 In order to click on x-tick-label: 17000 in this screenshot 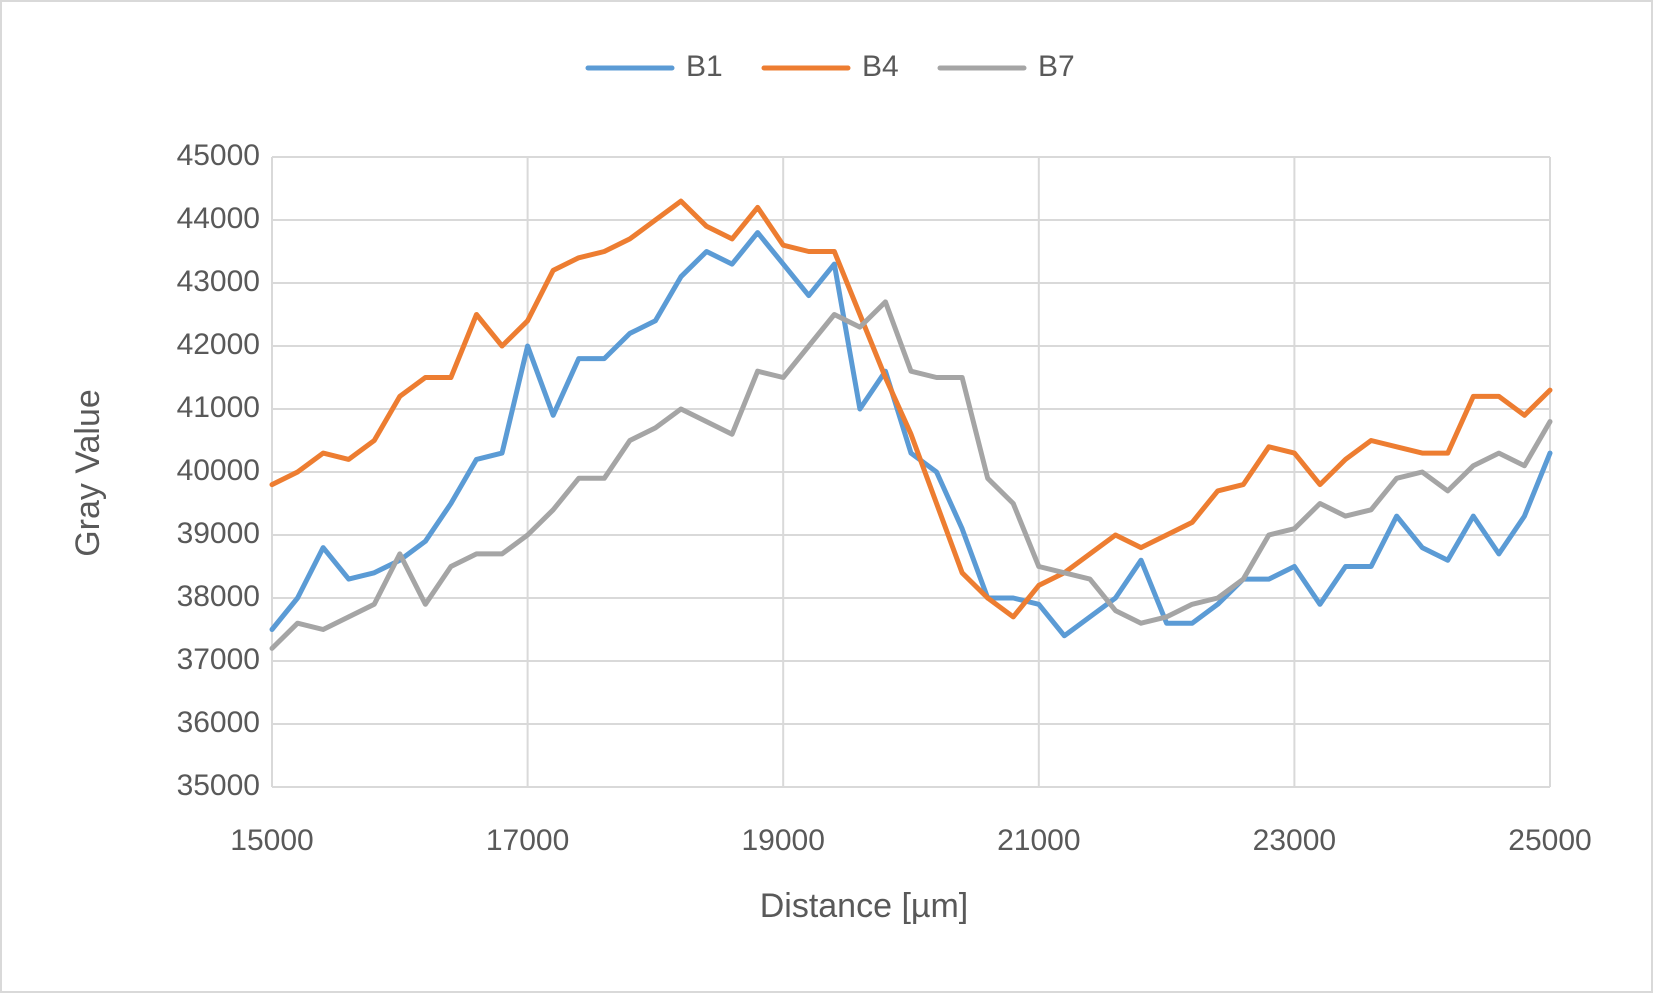, I will do `click(527, 840)`.